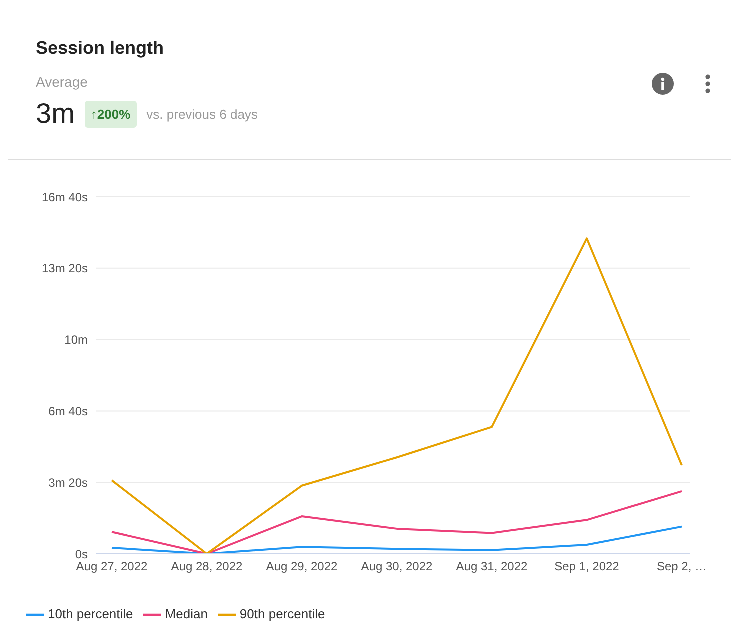 The image size is (731, 641). What do you see at coordinates (81, 554) in the screenshot?
I see `y-tick-label: 0s` at bounding box center [81, 554].